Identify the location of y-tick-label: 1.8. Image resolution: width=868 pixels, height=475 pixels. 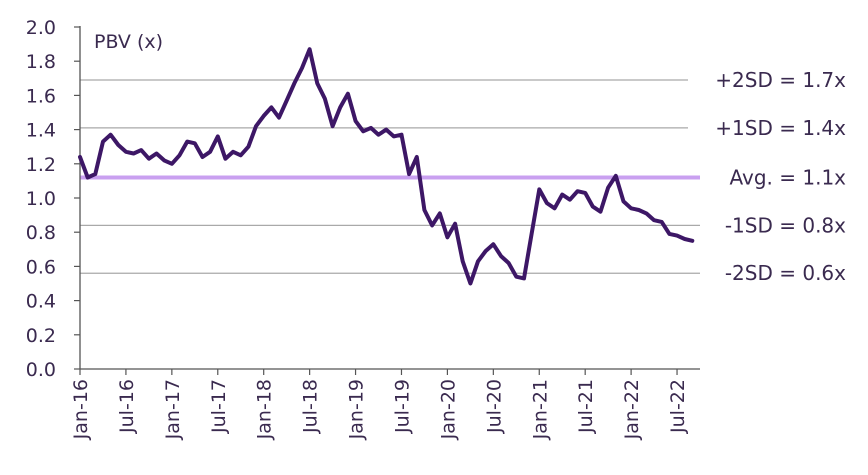
(41, 62).